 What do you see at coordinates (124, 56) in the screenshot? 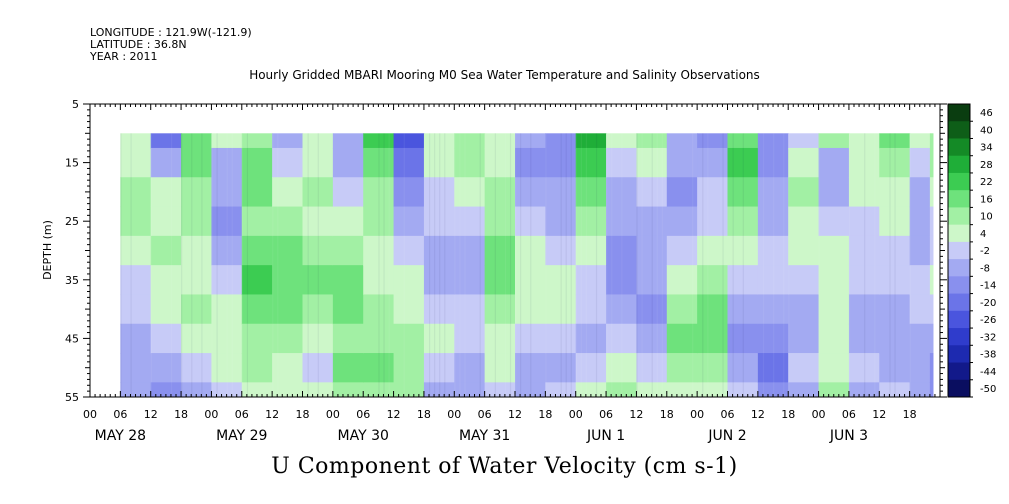
I see `year-label: YEAR : 2011` at bounding box center [124, 56].